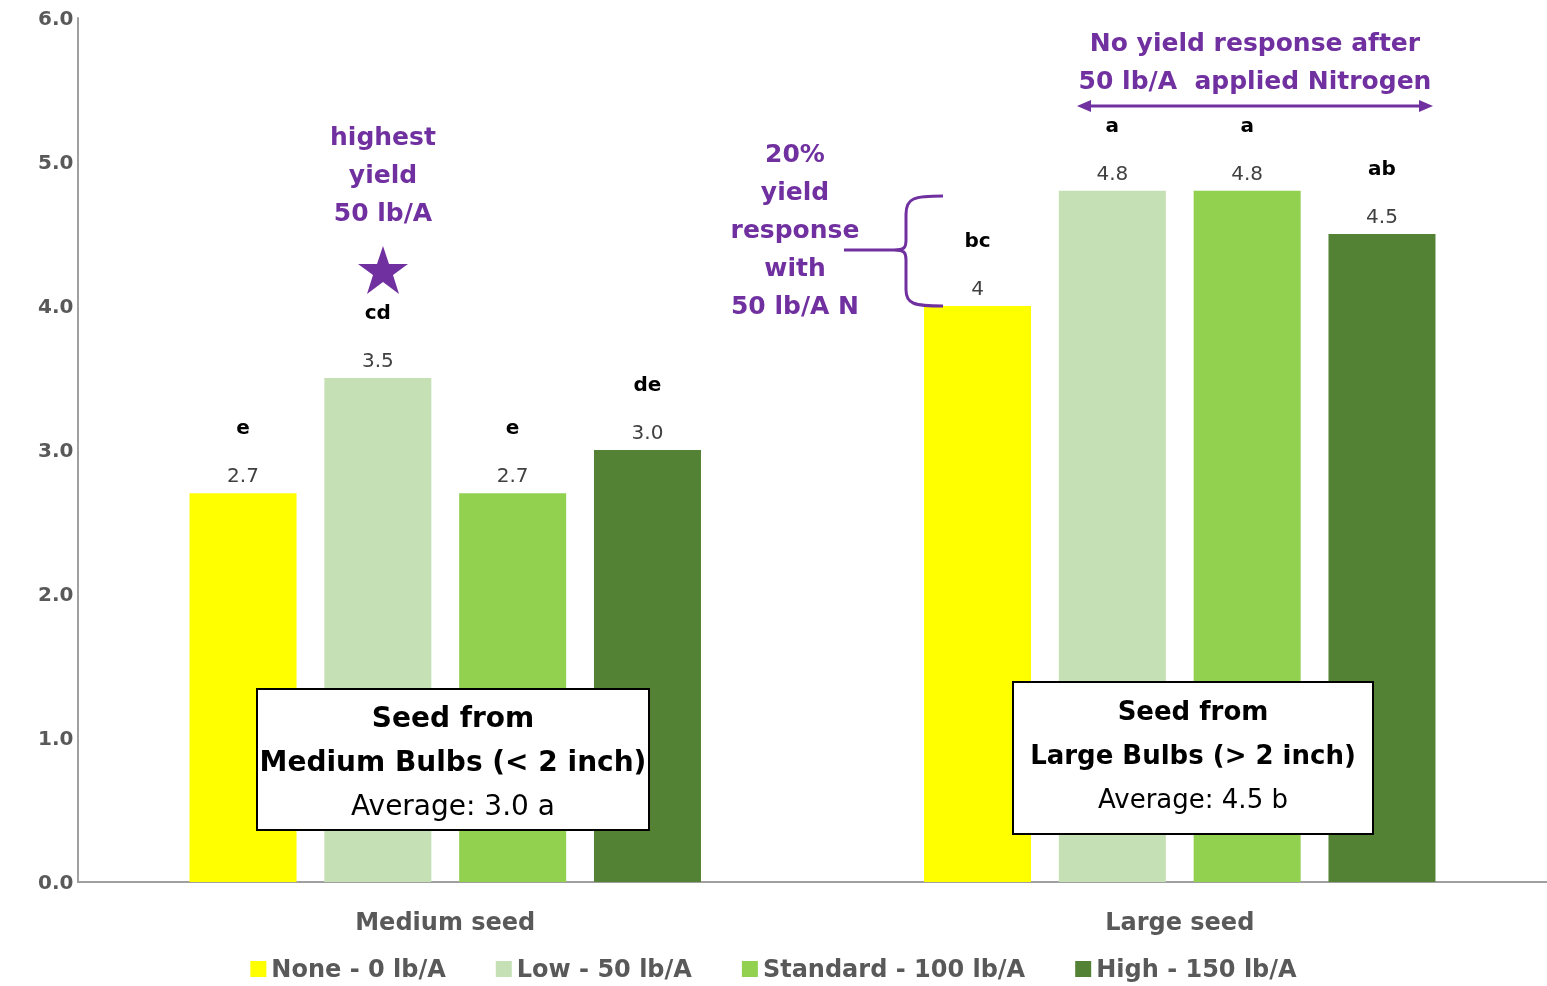 The height and width of the screenshot is (986, 1547). Describe the element at coordinates (977, 288) in the screenshot. I see `data-label: 4` at that location.